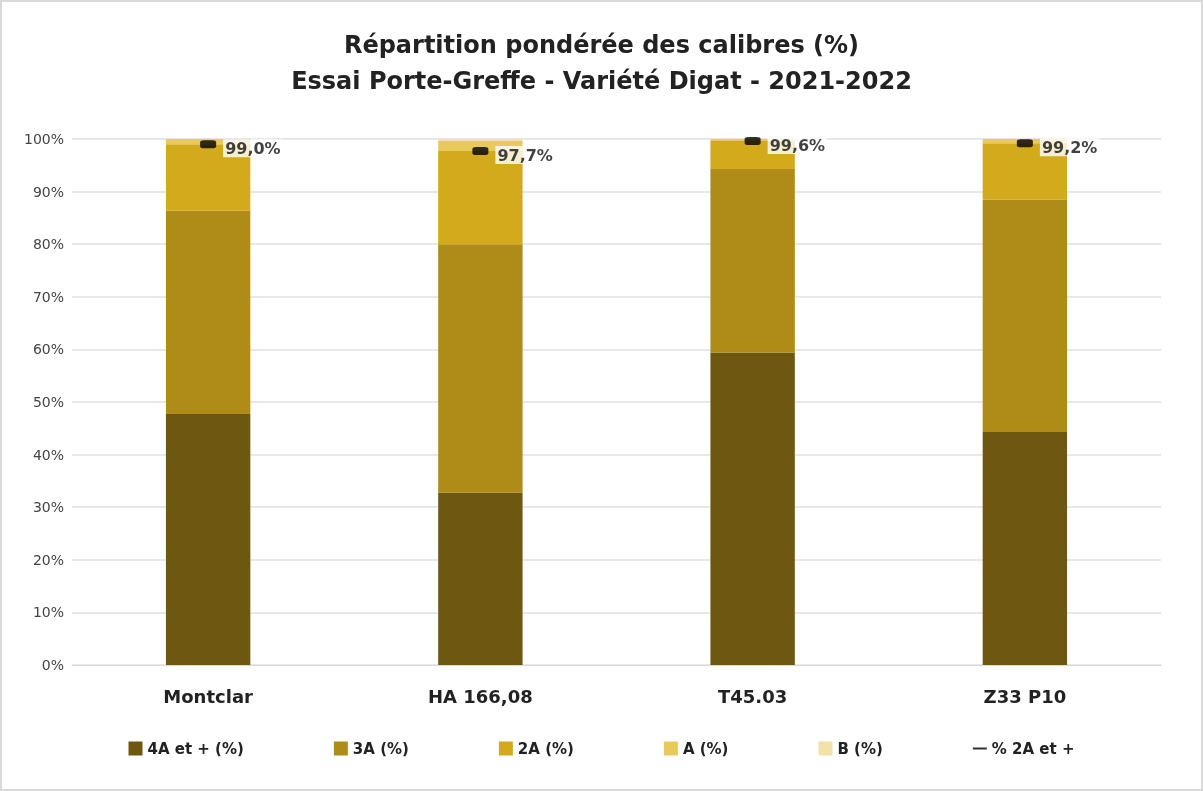 The height and width of the screenshot is (791, 1203). I want to click on data-label: 97,7%, so click(525, 155).